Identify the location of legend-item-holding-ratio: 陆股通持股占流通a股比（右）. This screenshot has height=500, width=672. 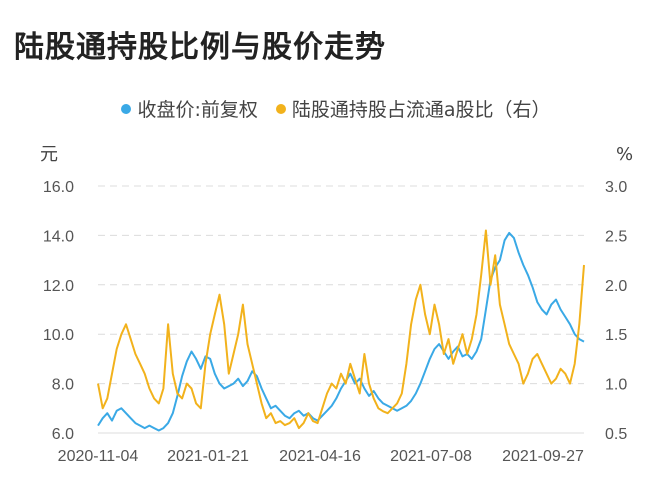
(413, 108).